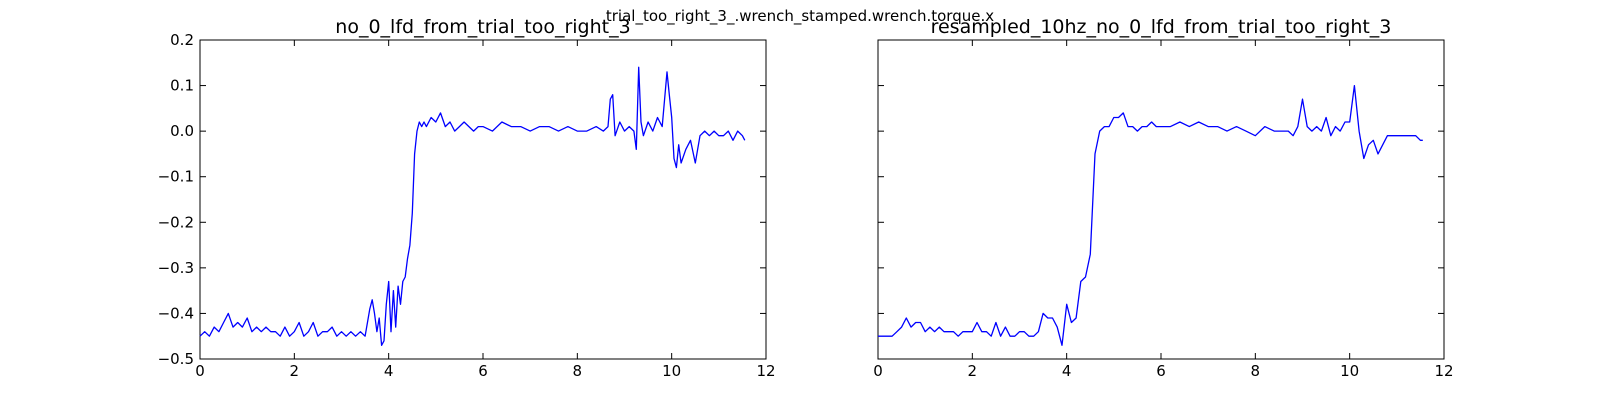  What do you see at coordinates (176, 313) in the screenshot?
I see `y-tick-label: −0.4` at bounding box center [176, 313].